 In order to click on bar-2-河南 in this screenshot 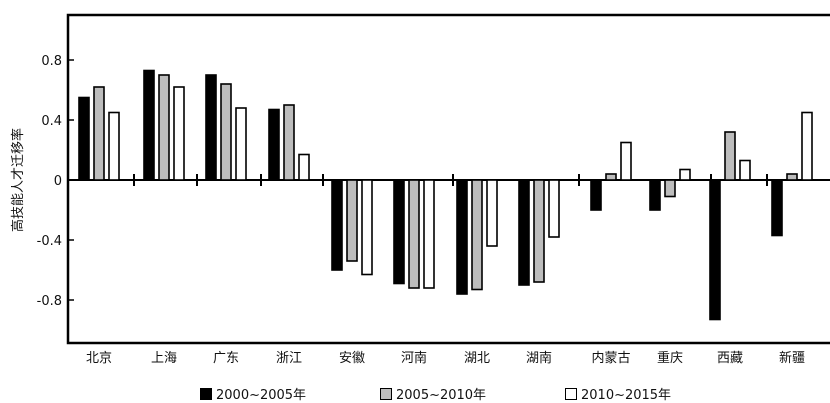, I will do `click(414, 234)`.